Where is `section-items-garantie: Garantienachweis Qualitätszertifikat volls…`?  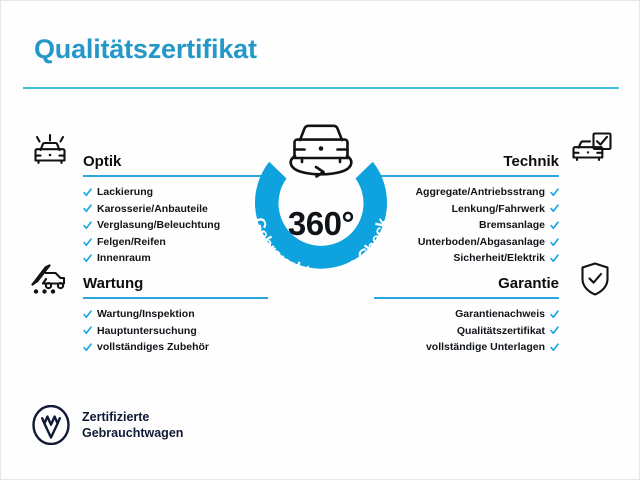 section-items-garantie: Garantienachweis Qualitätszertifikat volls… is located at coordinates (466, 331).